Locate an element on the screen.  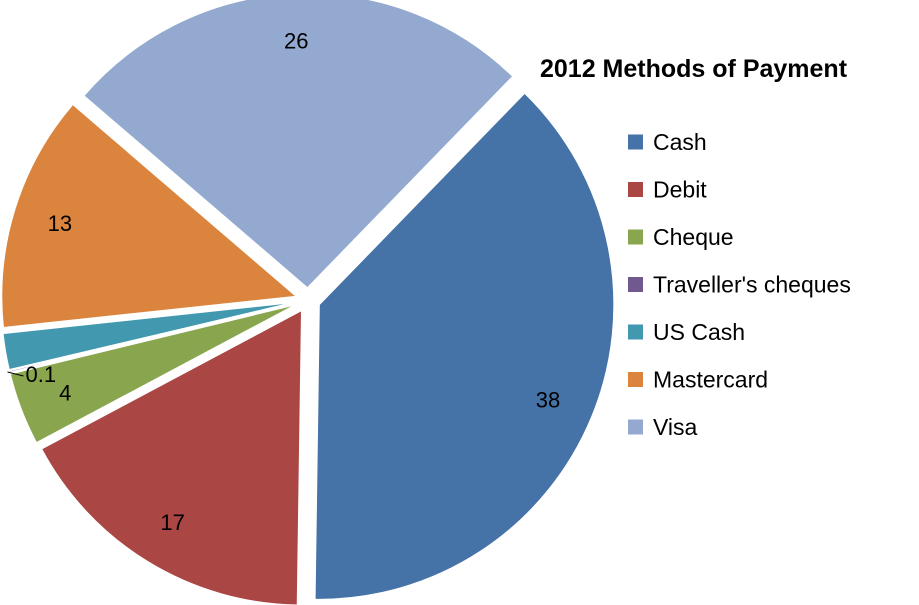
legend-swatch-cheque is located at coordinates (635, 237).